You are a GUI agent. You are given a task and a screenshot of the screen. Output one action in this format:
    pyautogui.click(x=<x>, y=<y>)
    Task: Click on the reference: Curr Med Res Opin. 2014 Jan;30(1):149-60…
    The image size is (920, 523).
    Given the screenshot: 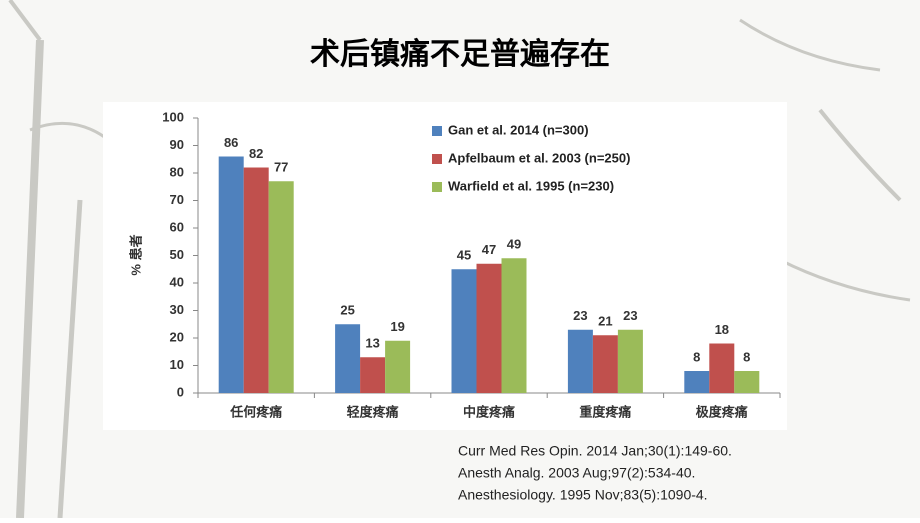 What is the action you would take?
    pyautogui.click(x=595, y=451)
    